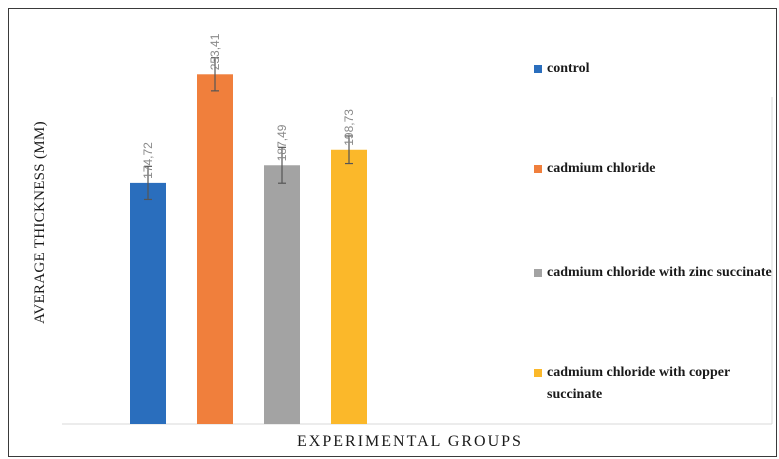 This screenshot has width=779, height=459. I want to click on data-label-cadmium-chloride: 253,41, so click(215, 51).